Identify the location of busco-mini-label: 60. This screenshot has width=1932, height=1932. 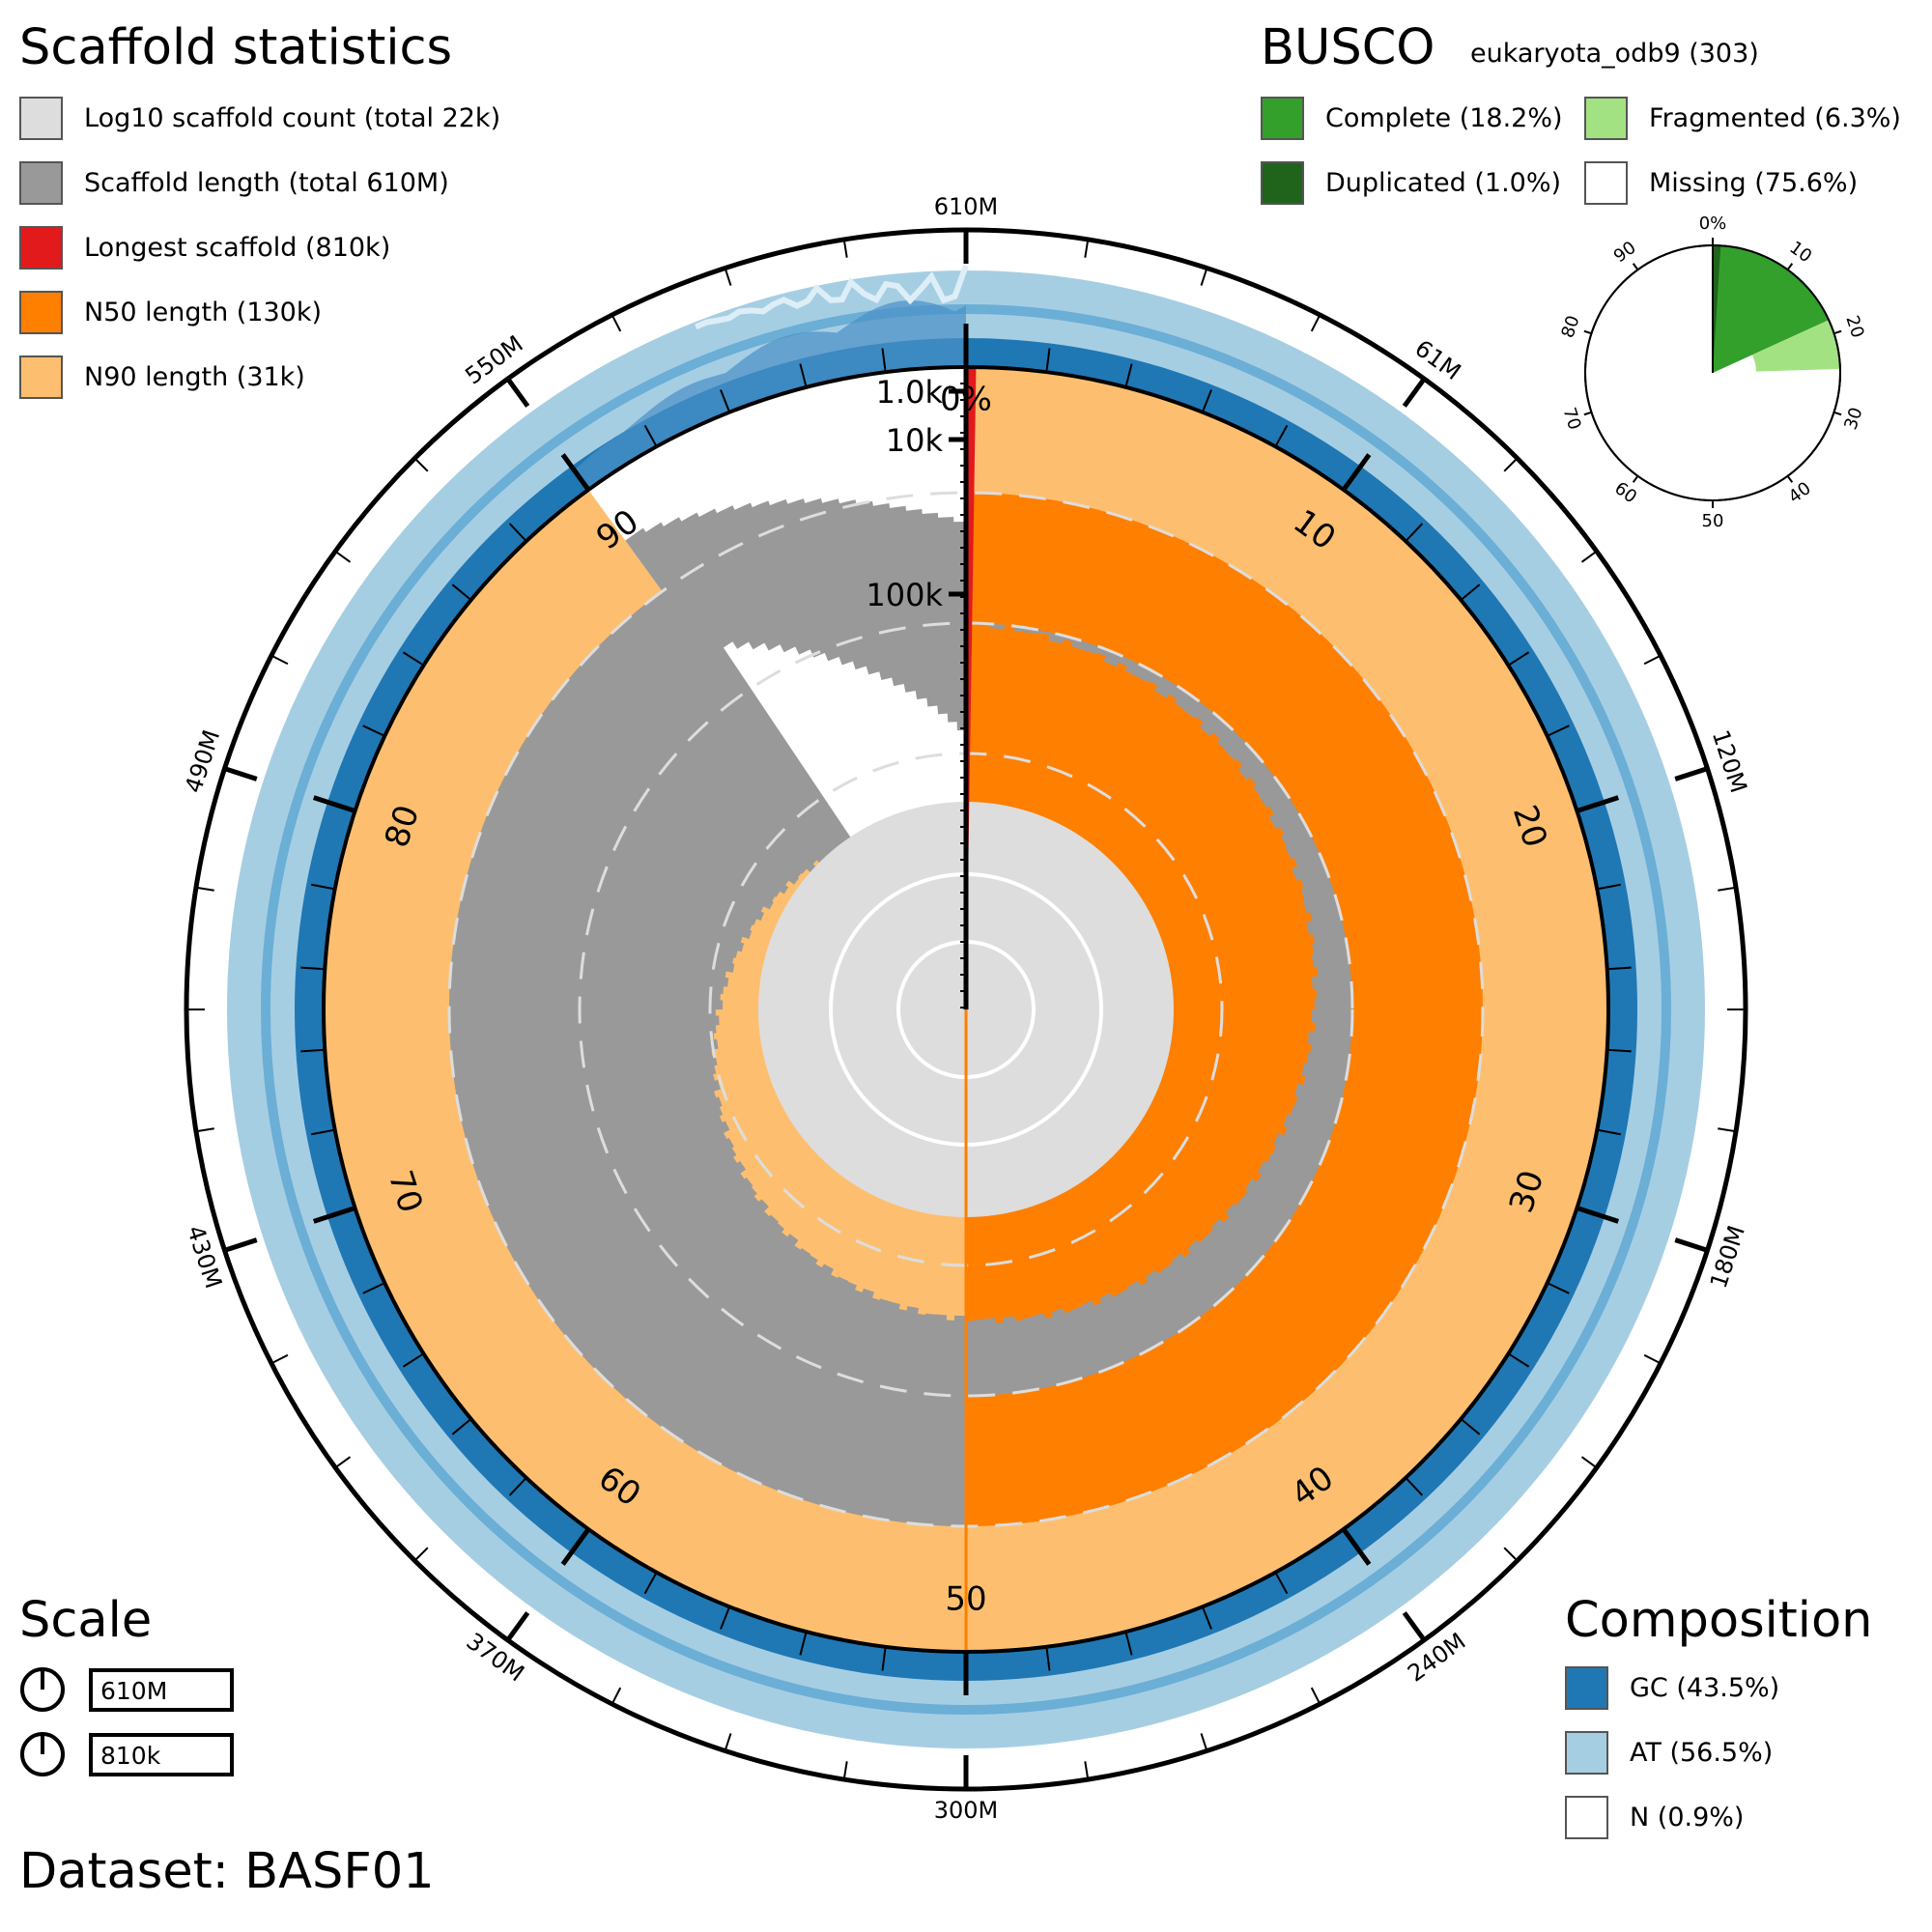
(1625, 492).